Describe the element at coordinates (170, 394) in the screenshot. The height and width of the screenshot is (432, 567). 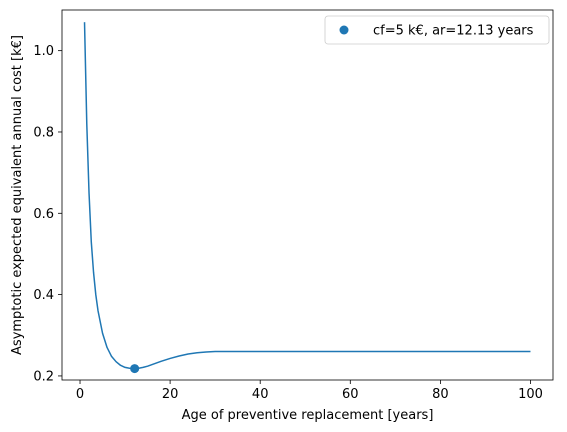
I see `x-tick-label: 20` at that location.